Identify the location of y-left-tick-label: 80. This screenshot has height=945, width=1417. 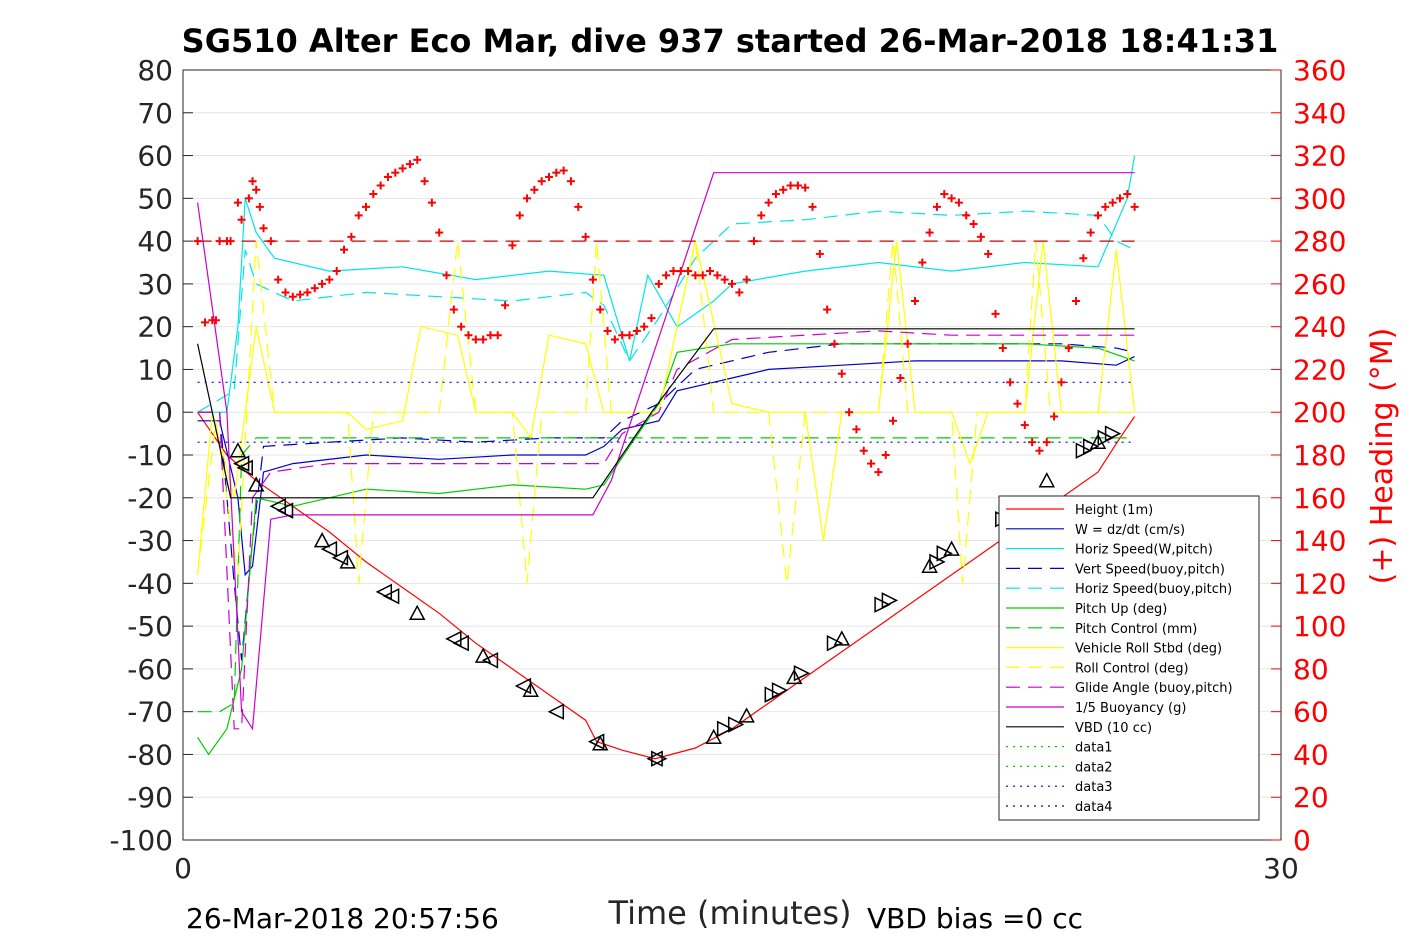
(155, 70).